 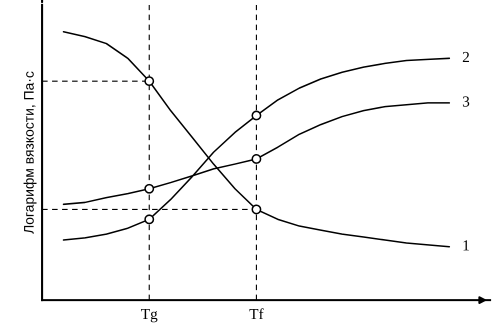 I want to click on series-label: 3, so click(x=466, y=101).